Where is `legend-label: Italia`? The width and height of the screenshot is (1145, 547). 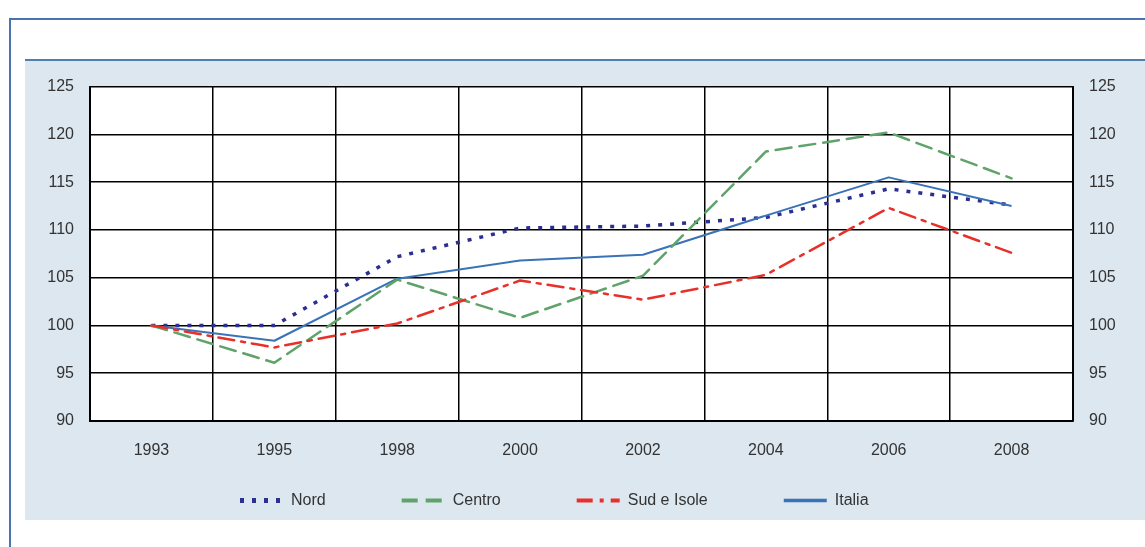 legend-label: Italia is located at coordinates (851, 499).